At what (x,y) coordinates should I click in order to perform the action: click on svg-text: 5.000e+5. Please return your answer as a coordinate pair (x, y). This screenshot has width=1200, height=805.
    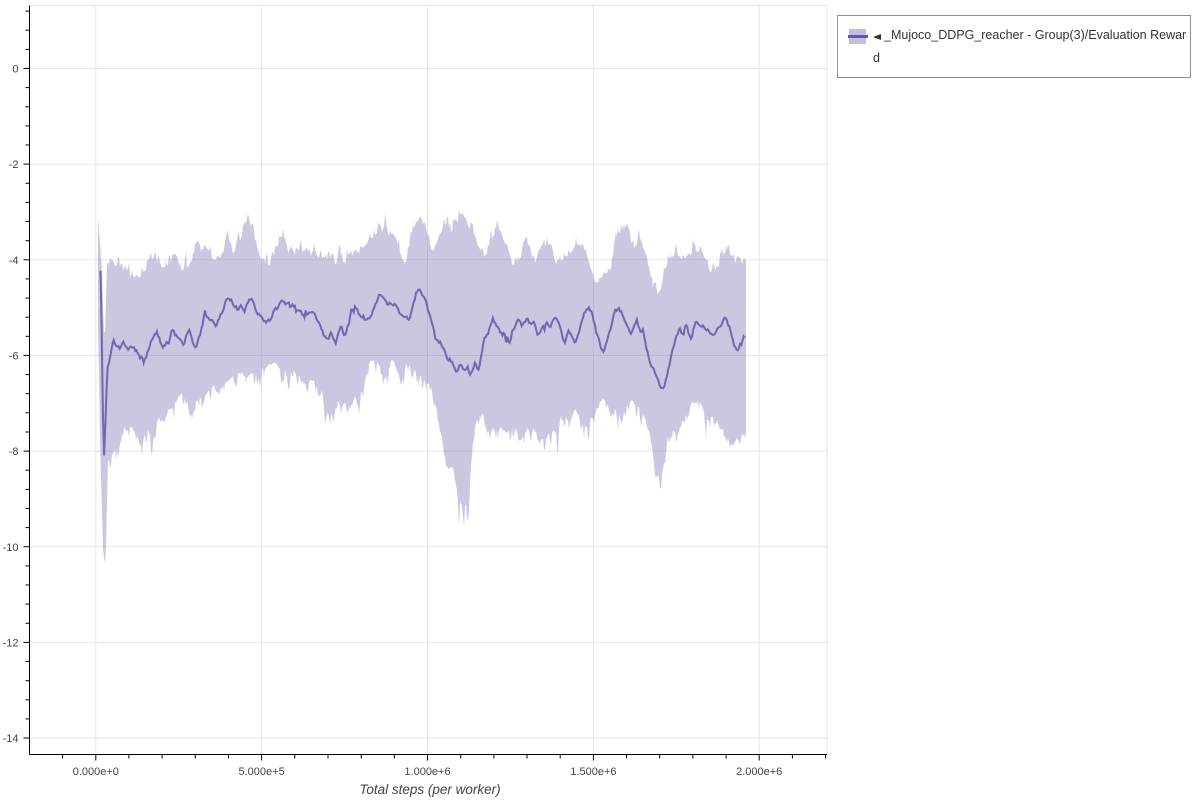
    Looking at the image, I should click on (262, 772).